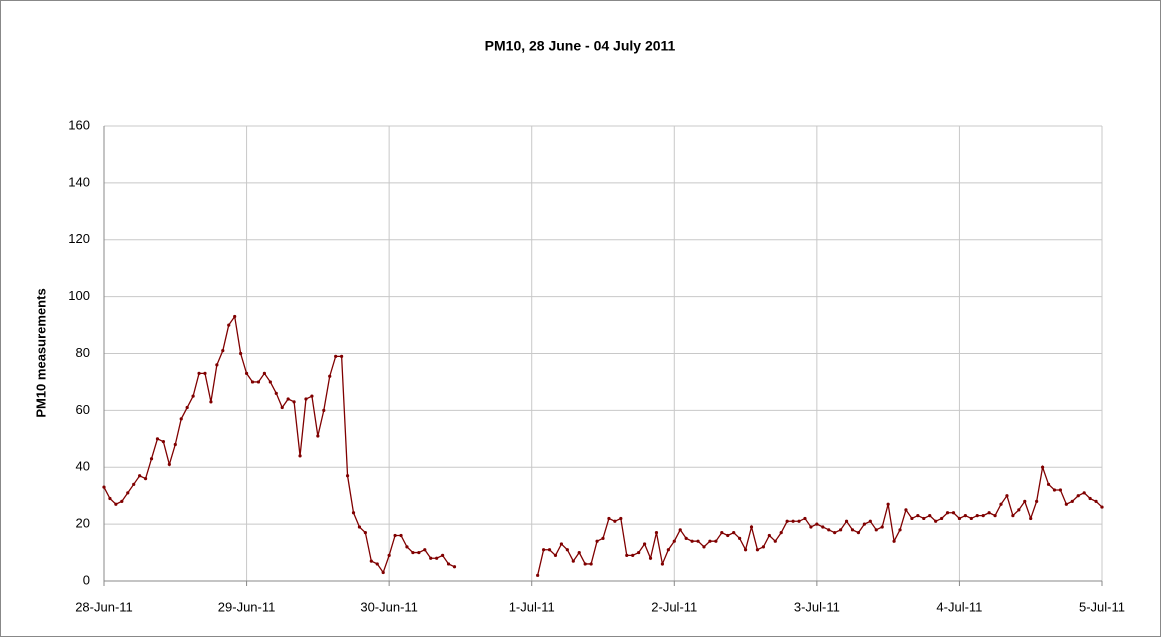 Image resolution: width=1161 pixels, height=642 pixels. I want to click on y-tick-label: 160, so click(79, 124).